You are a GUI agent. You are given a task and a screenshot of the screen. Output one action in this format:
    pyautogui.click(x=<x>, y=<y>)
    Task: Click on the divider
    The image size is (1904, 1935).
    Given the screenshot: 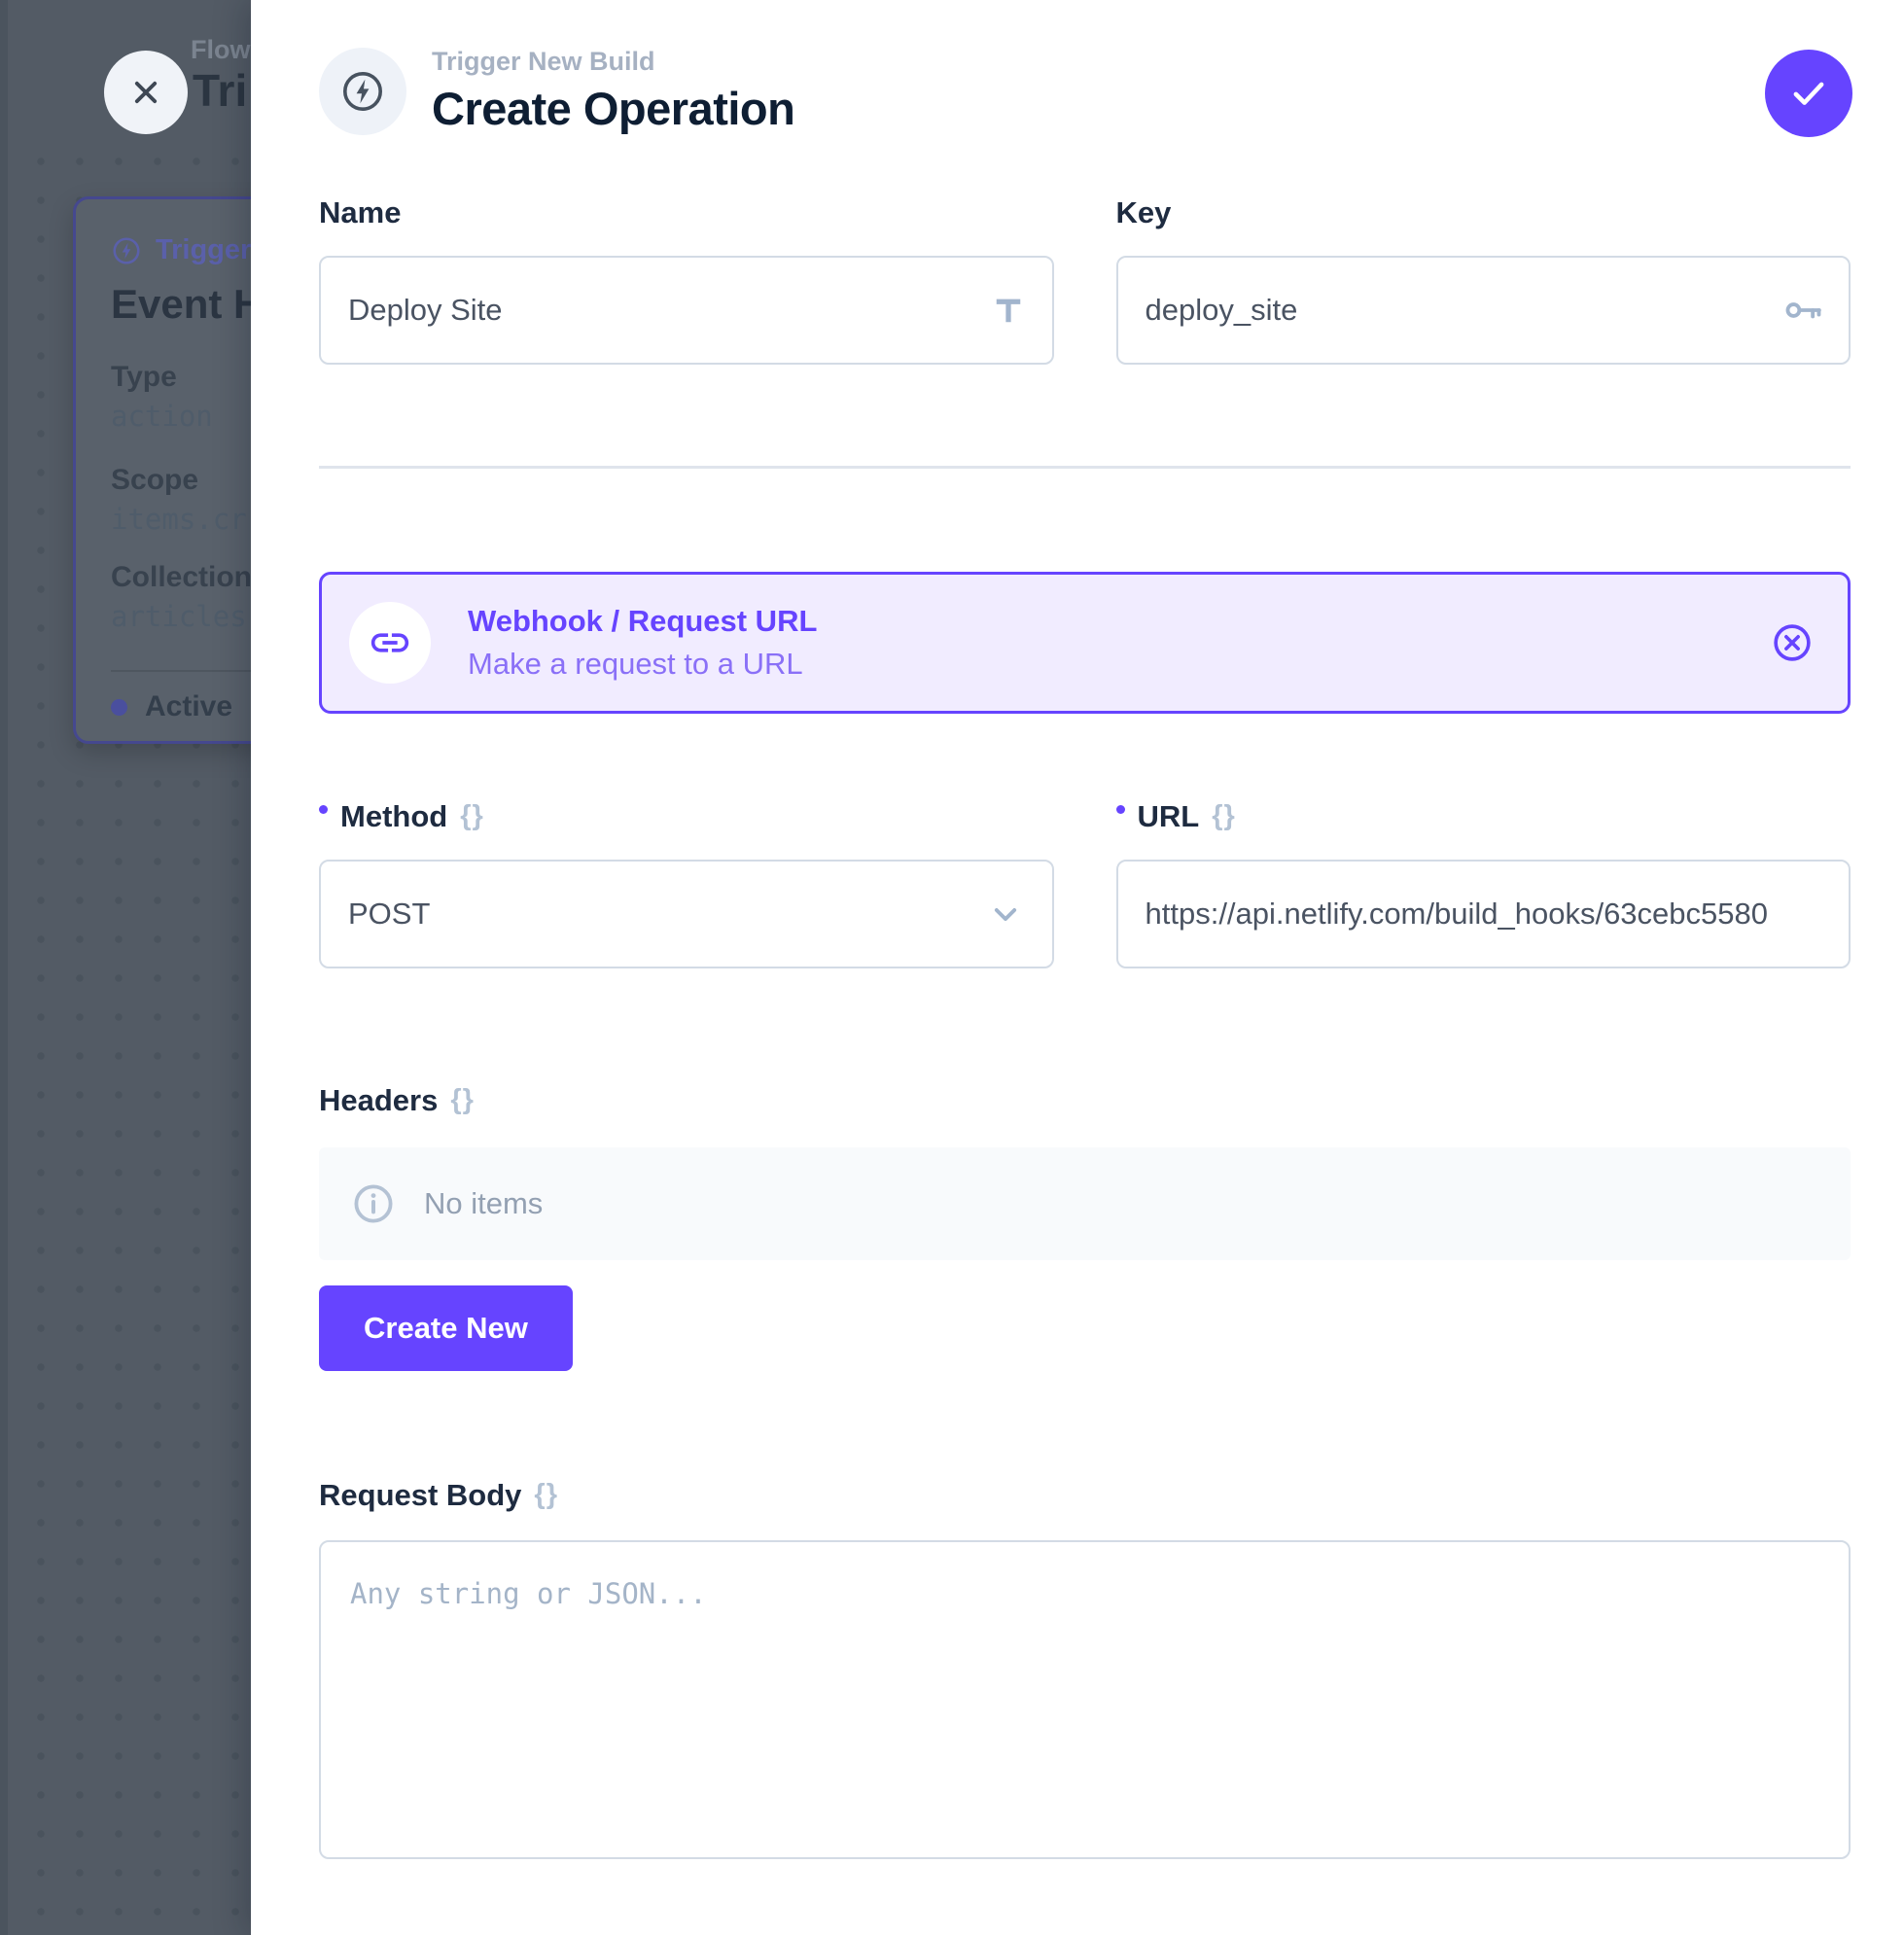 What is the action you would take?
    pyautogui.click(x=1085, y=467)
    